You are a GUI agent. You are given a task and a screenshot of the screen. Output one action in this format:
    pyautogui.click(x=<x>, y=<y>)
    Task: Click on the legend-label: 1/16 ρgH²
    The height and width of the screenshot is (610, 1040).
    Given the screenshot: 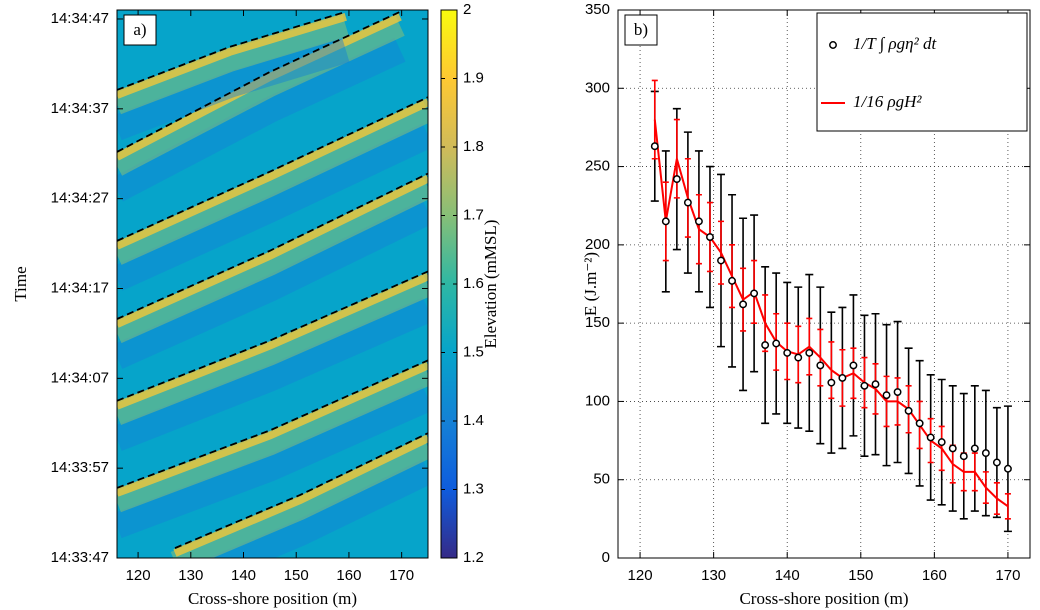 What is the action you would take?
    pyautogui.click(x=887, y=101)
    